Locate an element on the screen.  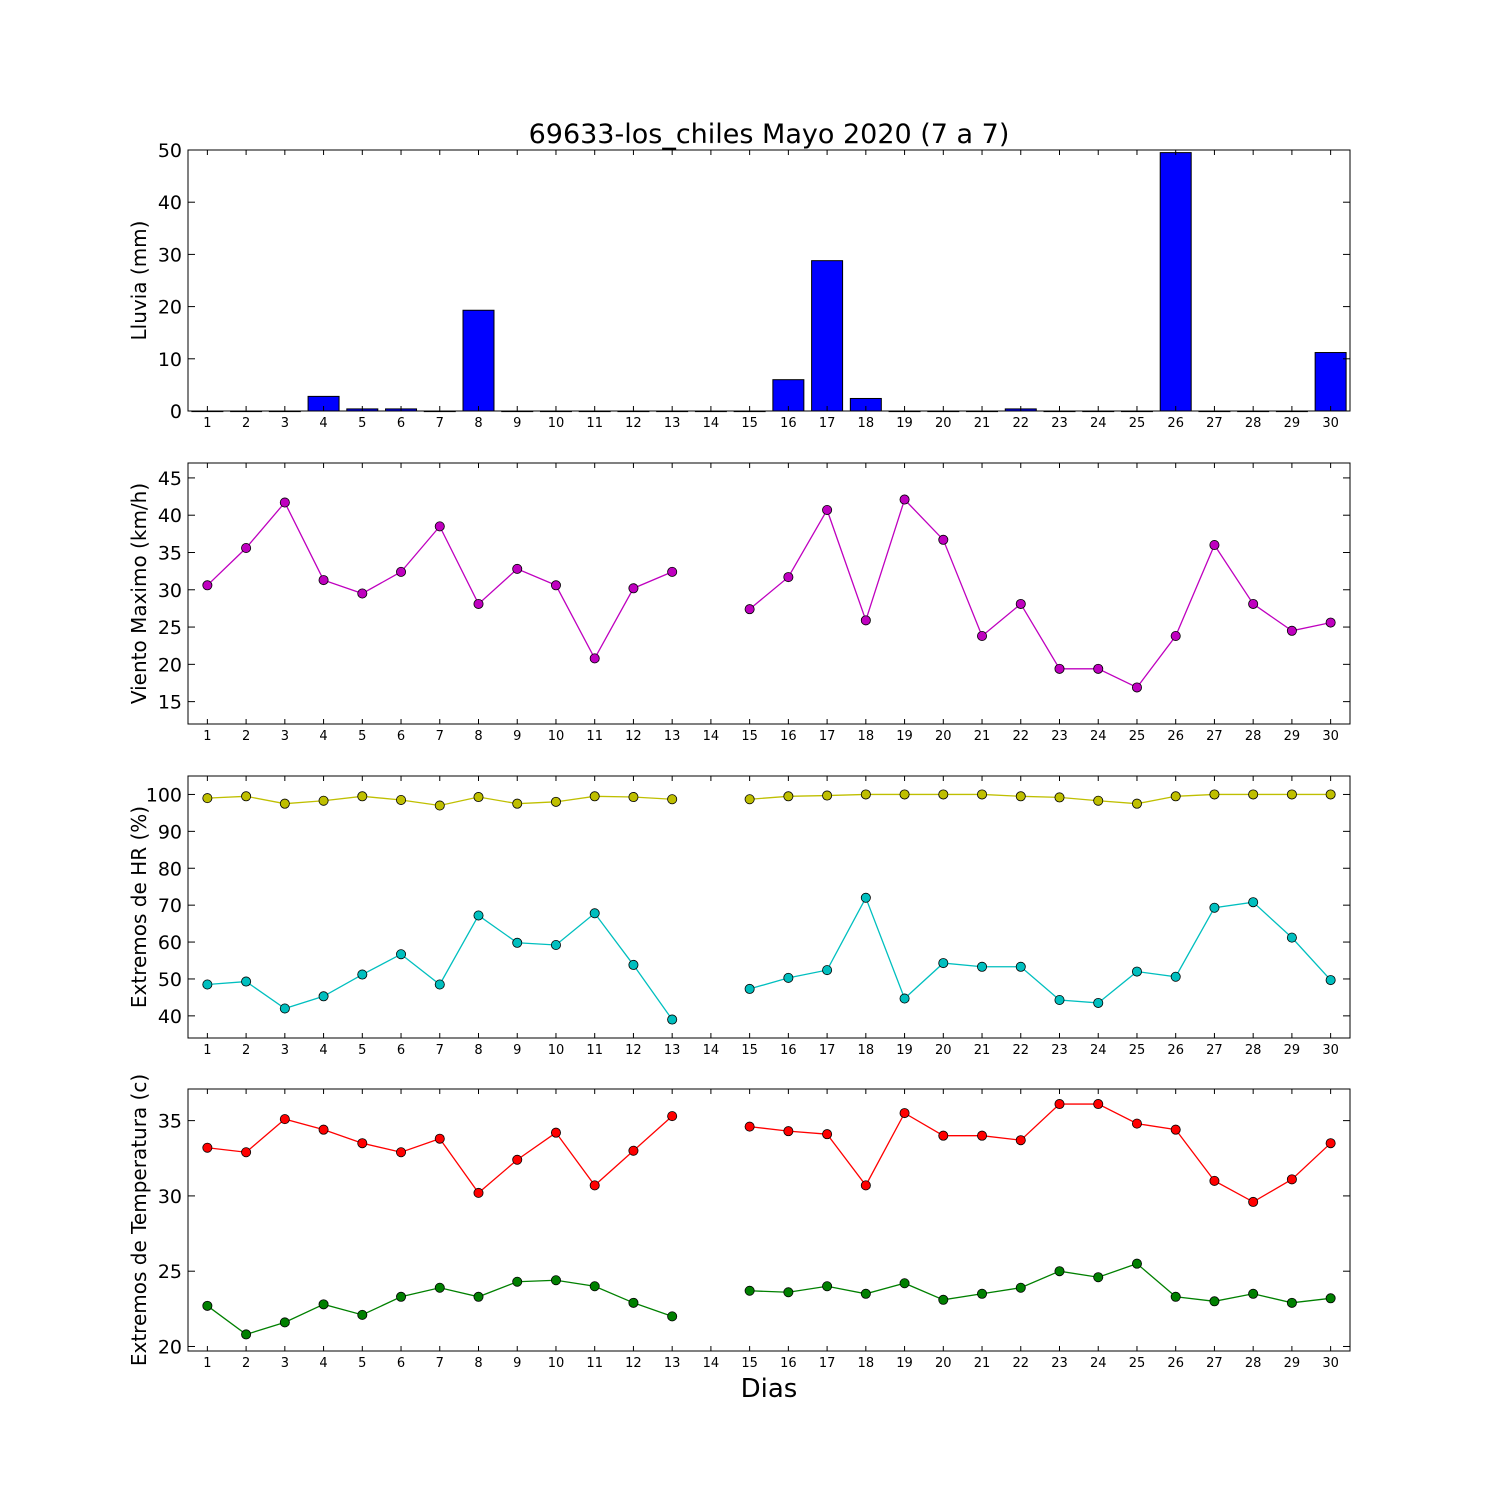
x-tick-label: 2 is located at coordinates (246, 1050).